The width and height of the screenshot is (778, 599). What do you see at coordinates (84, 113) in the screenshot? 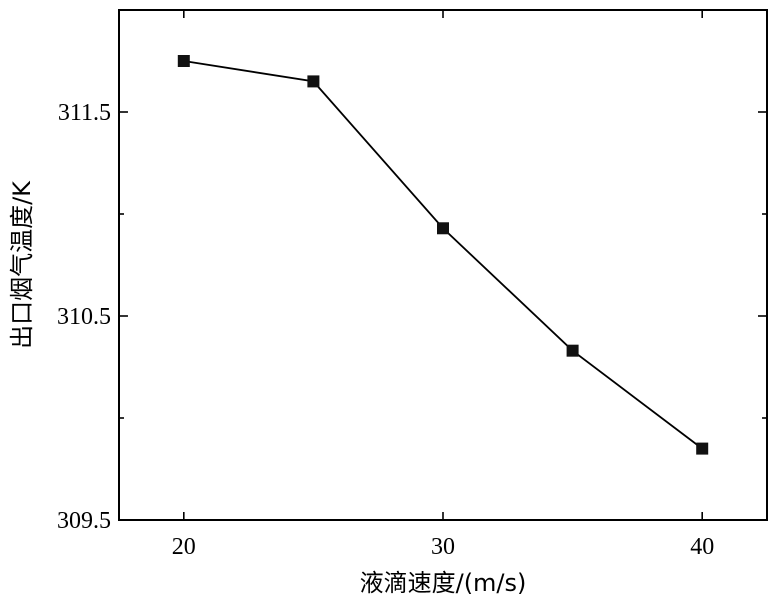
I see `y-tick-label: 311.5` at bounding box center [84, 113].